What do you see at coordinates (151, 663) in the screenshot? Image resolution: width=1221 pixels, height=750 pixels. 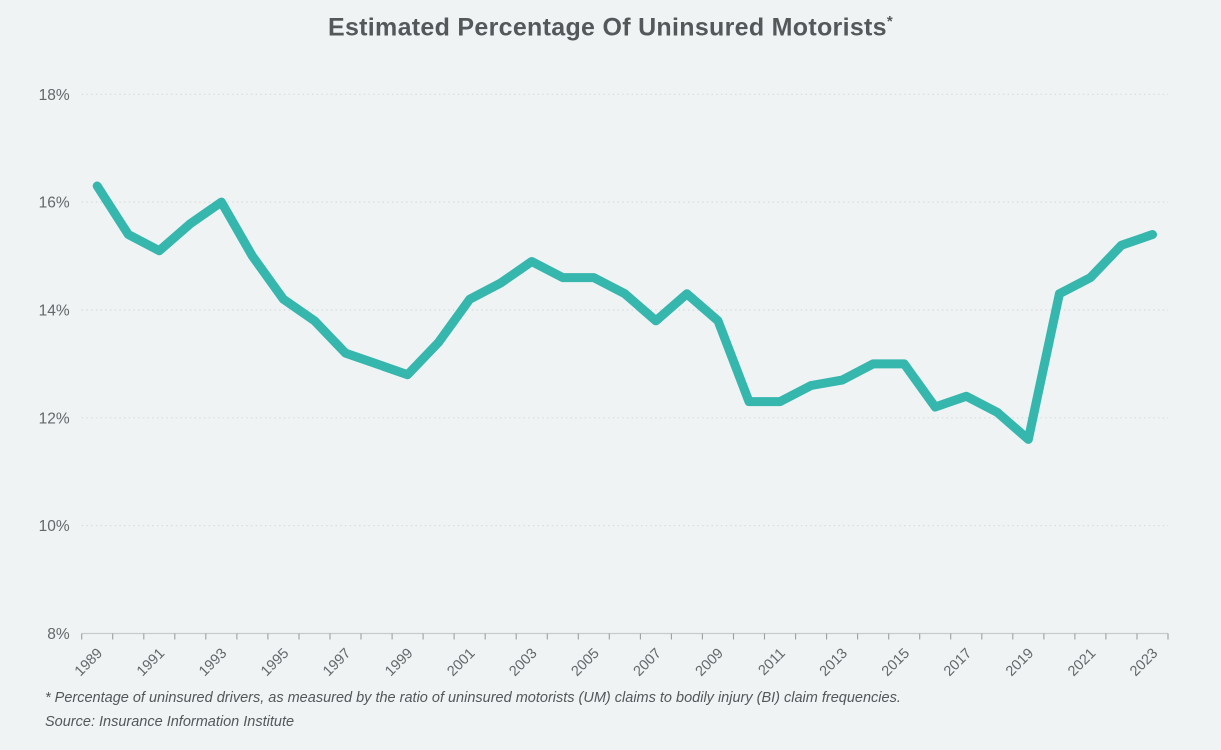 I see `x-axis-label: 1991` at bounding box center [151, 663].